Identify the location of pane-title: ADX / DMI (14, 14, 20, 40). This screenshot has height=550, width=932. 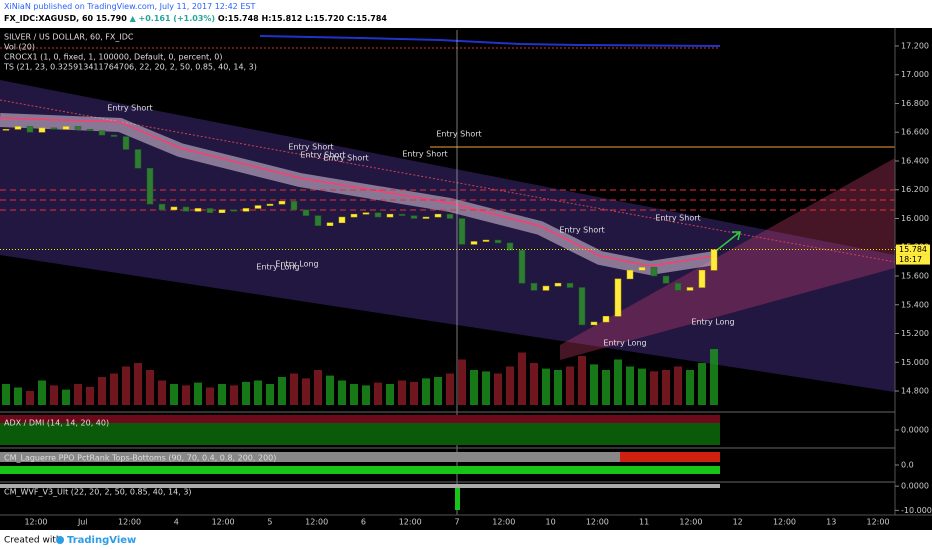
(56, 423).